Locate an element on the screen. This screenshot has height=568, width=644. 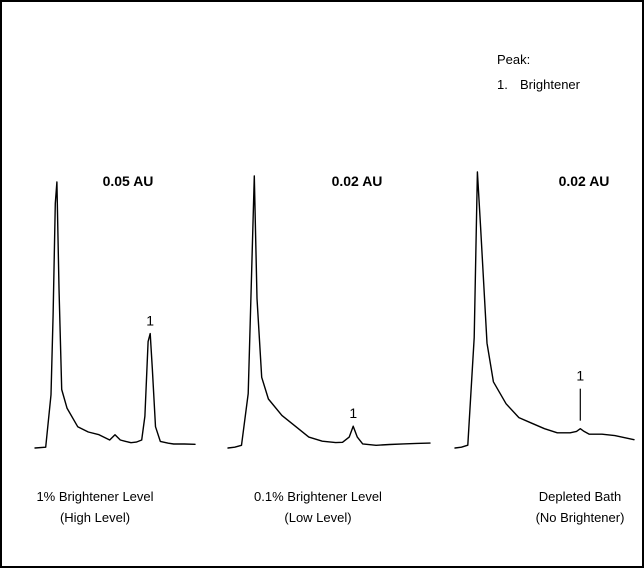
panel-3-scale-label: 0.02 AU is located at coordinates (584, 181).